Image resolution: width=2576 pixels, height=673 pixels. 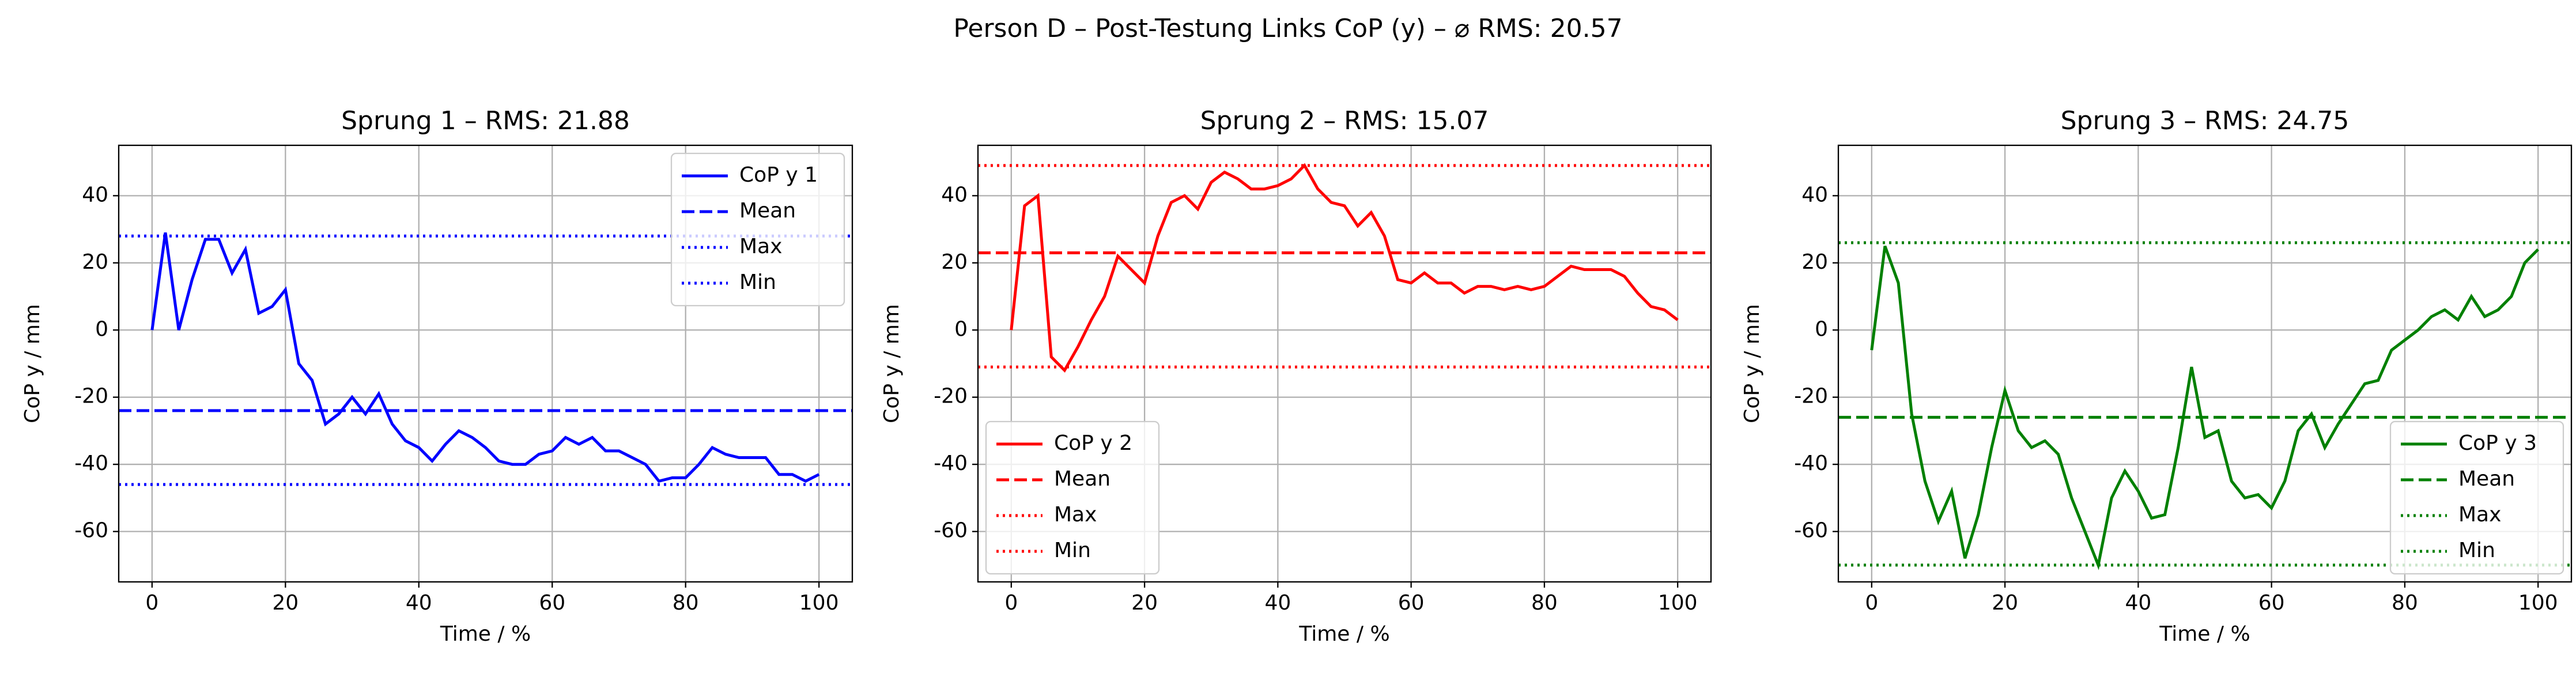 I want to click on legend-label: CoP y 2, so click(x=1093, y=443).